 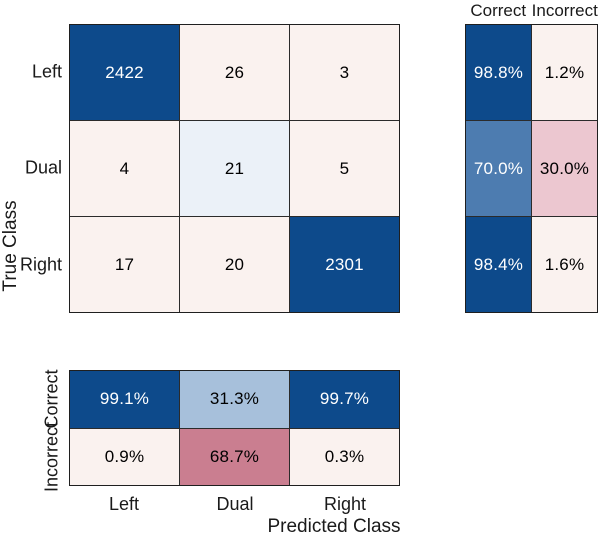 What do you see at coordinates (51, 399) in the screenshot?
I see `column-summary-label-correct: Correct` at bounding box center [51, 399].